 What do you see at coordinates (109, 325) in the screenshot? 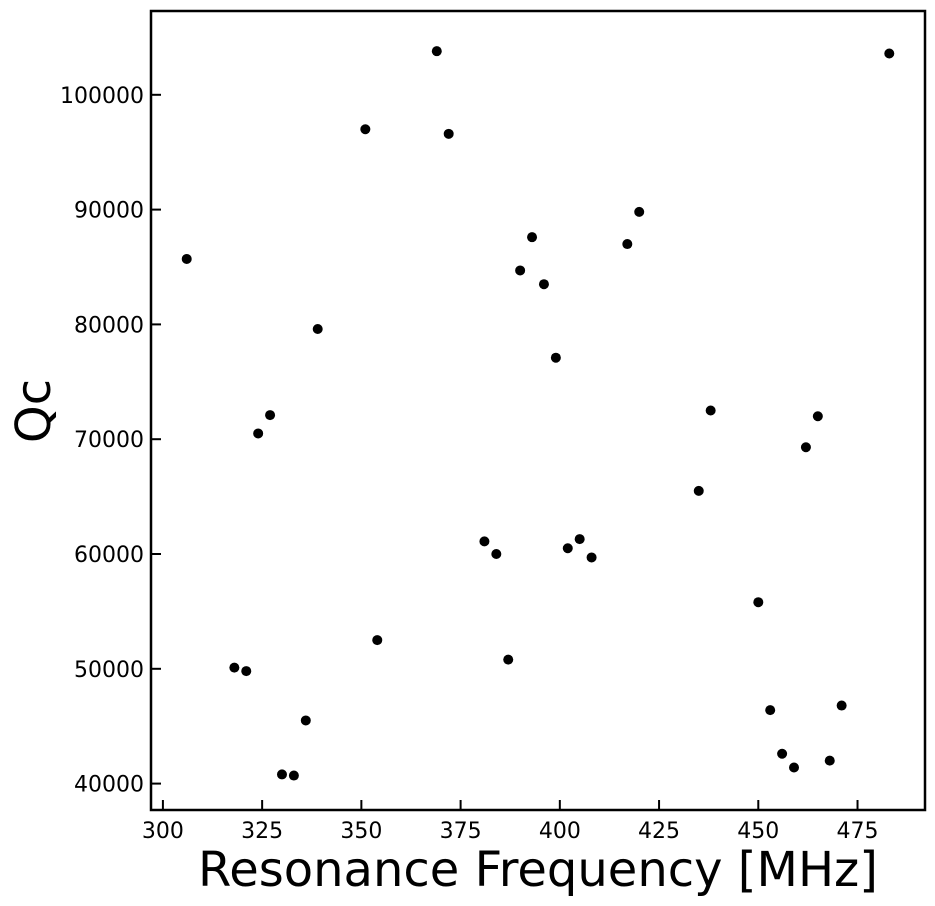
I see `y-tick-label: 80000` at bounding box center [109, 325].